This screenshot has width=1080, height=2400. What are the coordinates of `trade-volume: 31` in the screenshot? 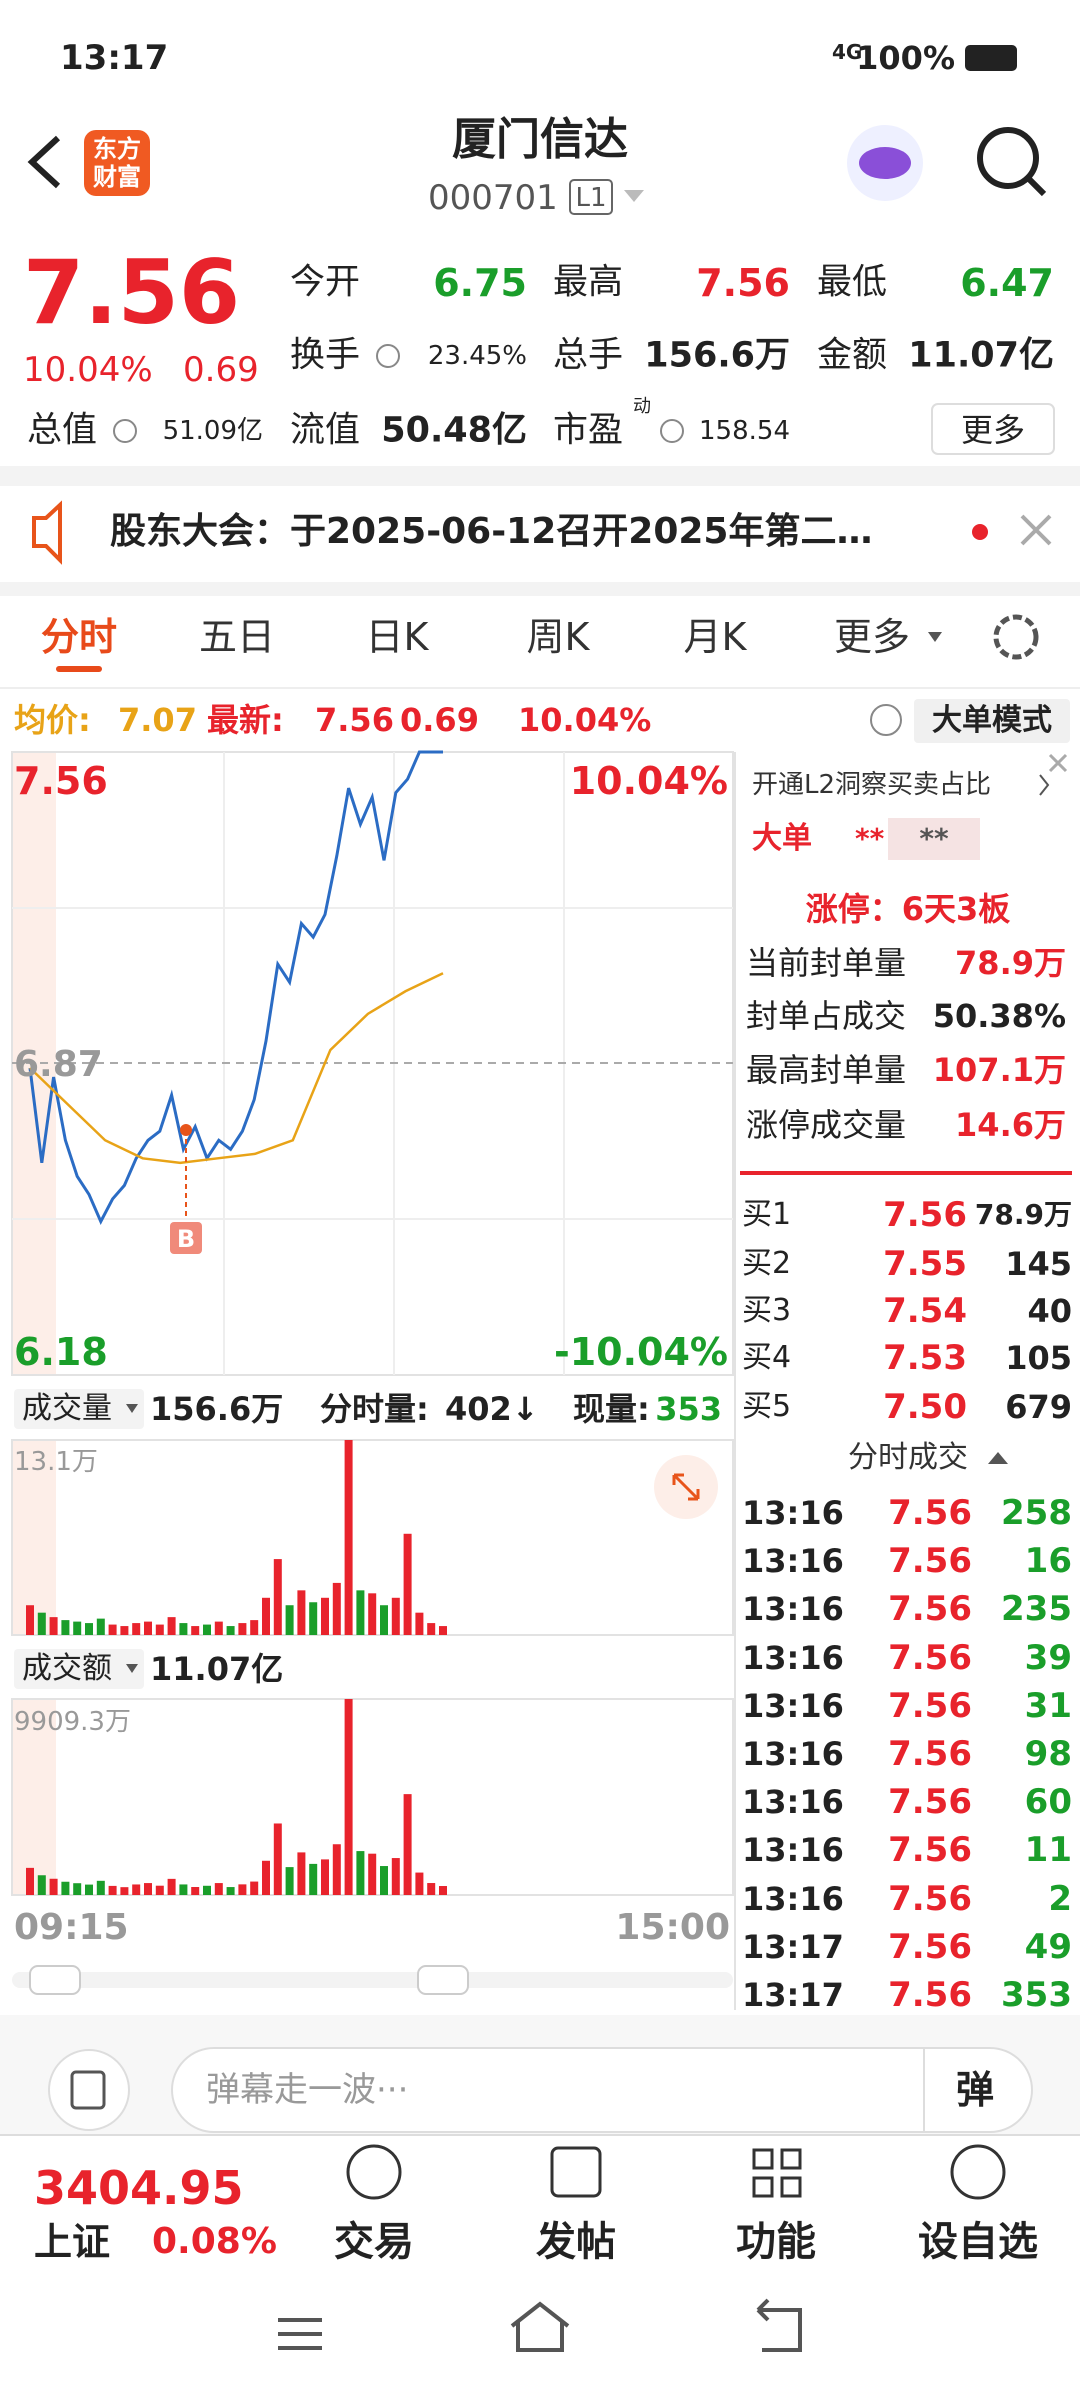 It's located at (1048, 1705).